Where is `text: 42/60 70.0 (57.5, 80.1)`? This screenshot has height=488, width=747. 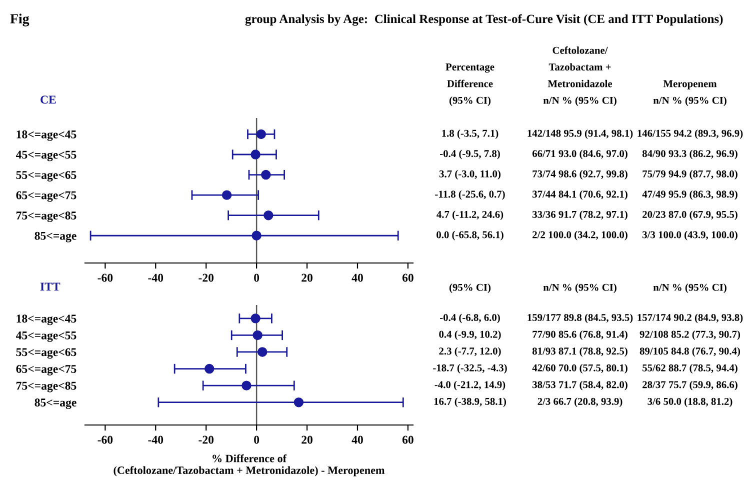 text: 42/60 70.0 (57.5, 80.1) is located at coordinates (580, 369).